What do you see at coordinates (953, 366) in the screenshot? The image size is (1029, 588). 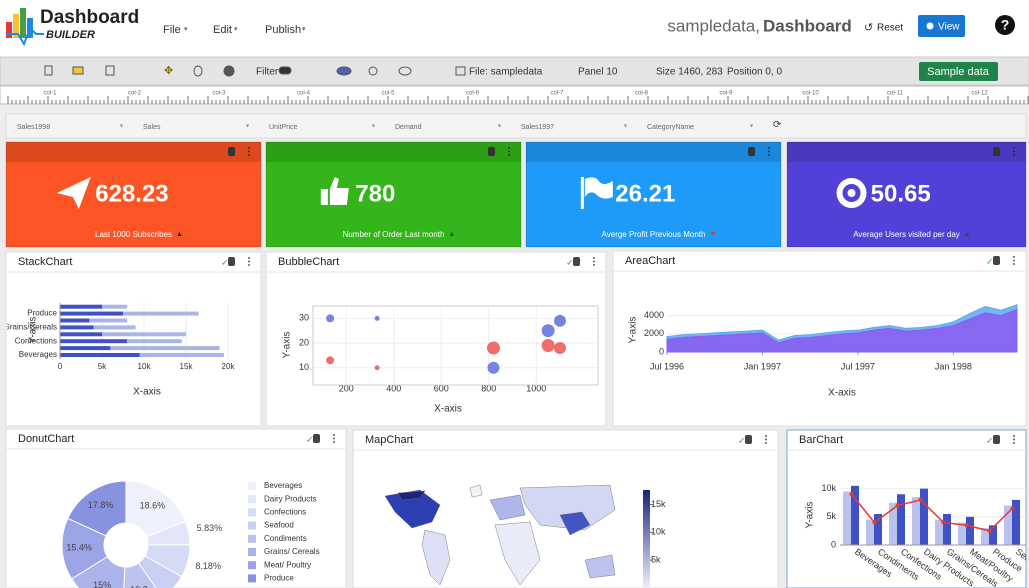 I see `x-tick-label: Jan 1998` at bounding box center [953, 366].